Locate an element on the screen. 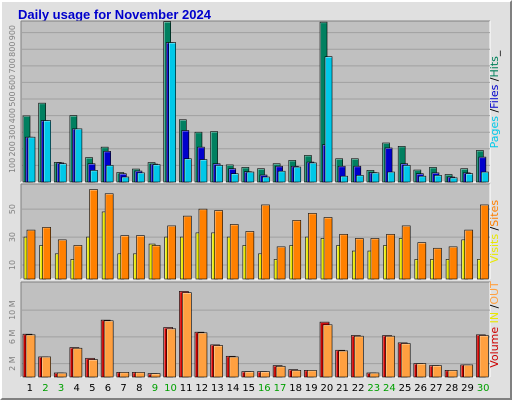 Image resolution: width=512 pixels, height=400 pixels. hits-panel-ytick-label: 300 is located at coordinates (12, 132).